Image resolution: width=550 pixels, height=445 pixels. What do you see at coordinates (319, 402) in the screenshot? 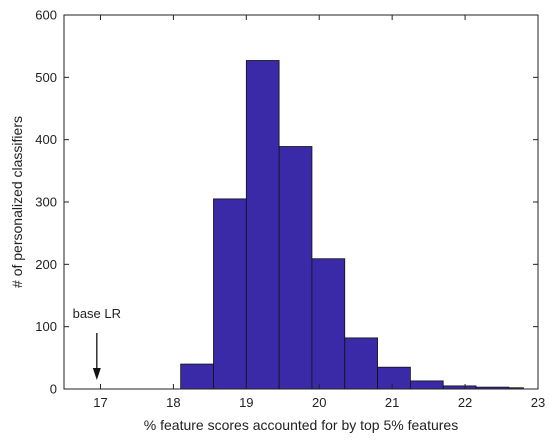
I see `x-tick-label: 20` at bounding box center [319, 402].